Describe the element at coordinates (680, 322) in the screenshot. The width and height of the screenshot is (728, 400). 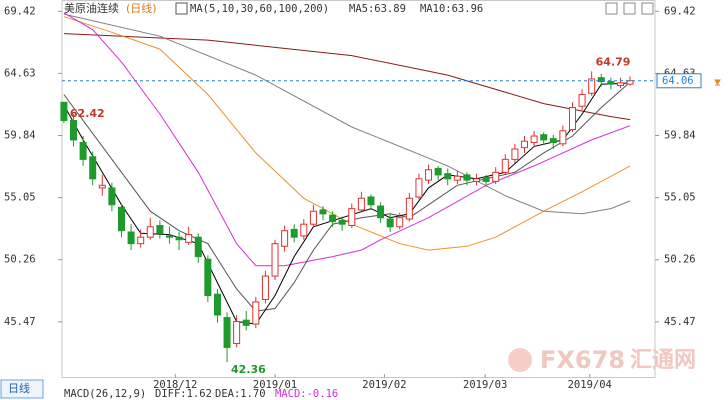
I see `y-tick-label-right: 45.47` at that location.